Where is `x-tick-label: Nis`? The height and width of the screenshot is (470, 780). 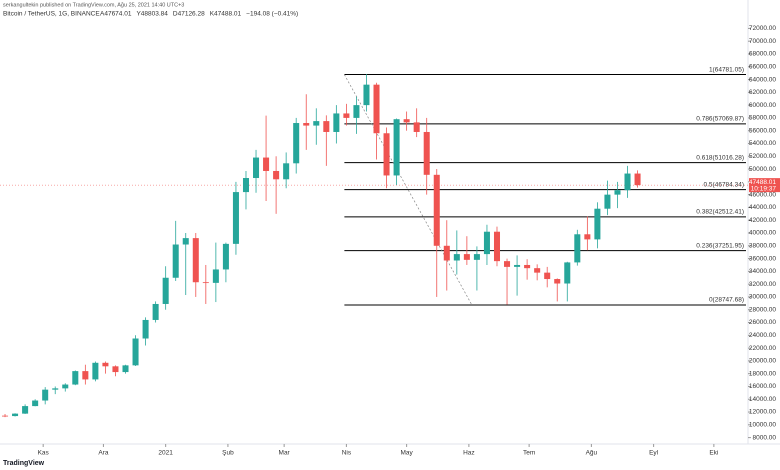
x-tick-label: Nis is located at coordinates (347, 453).